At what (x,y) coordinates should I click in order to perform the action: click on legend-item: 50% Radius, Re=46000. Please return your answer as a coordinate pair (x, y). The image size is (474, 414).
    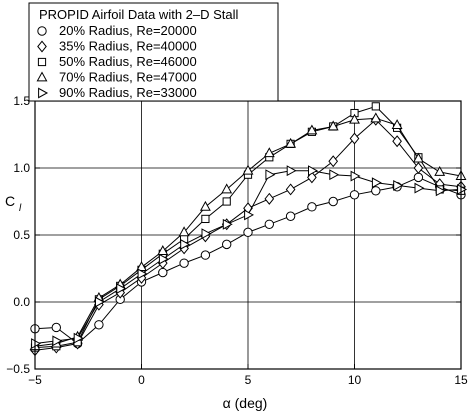
    Looking at the image, I should click on (117, 61).